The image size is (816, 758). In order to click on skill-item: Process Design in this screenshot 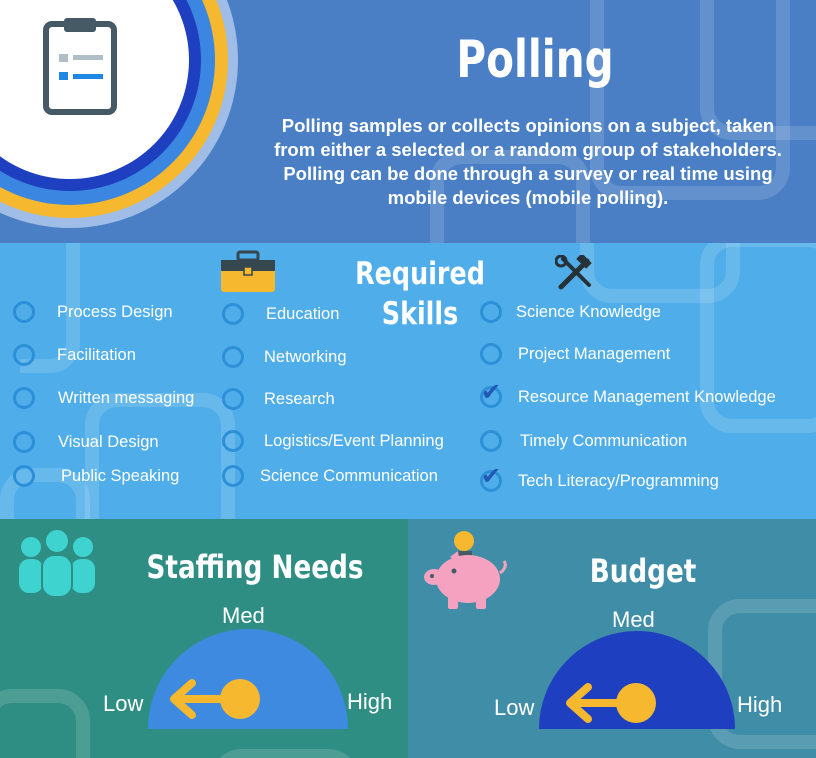, I will do `click(93, 312)`.